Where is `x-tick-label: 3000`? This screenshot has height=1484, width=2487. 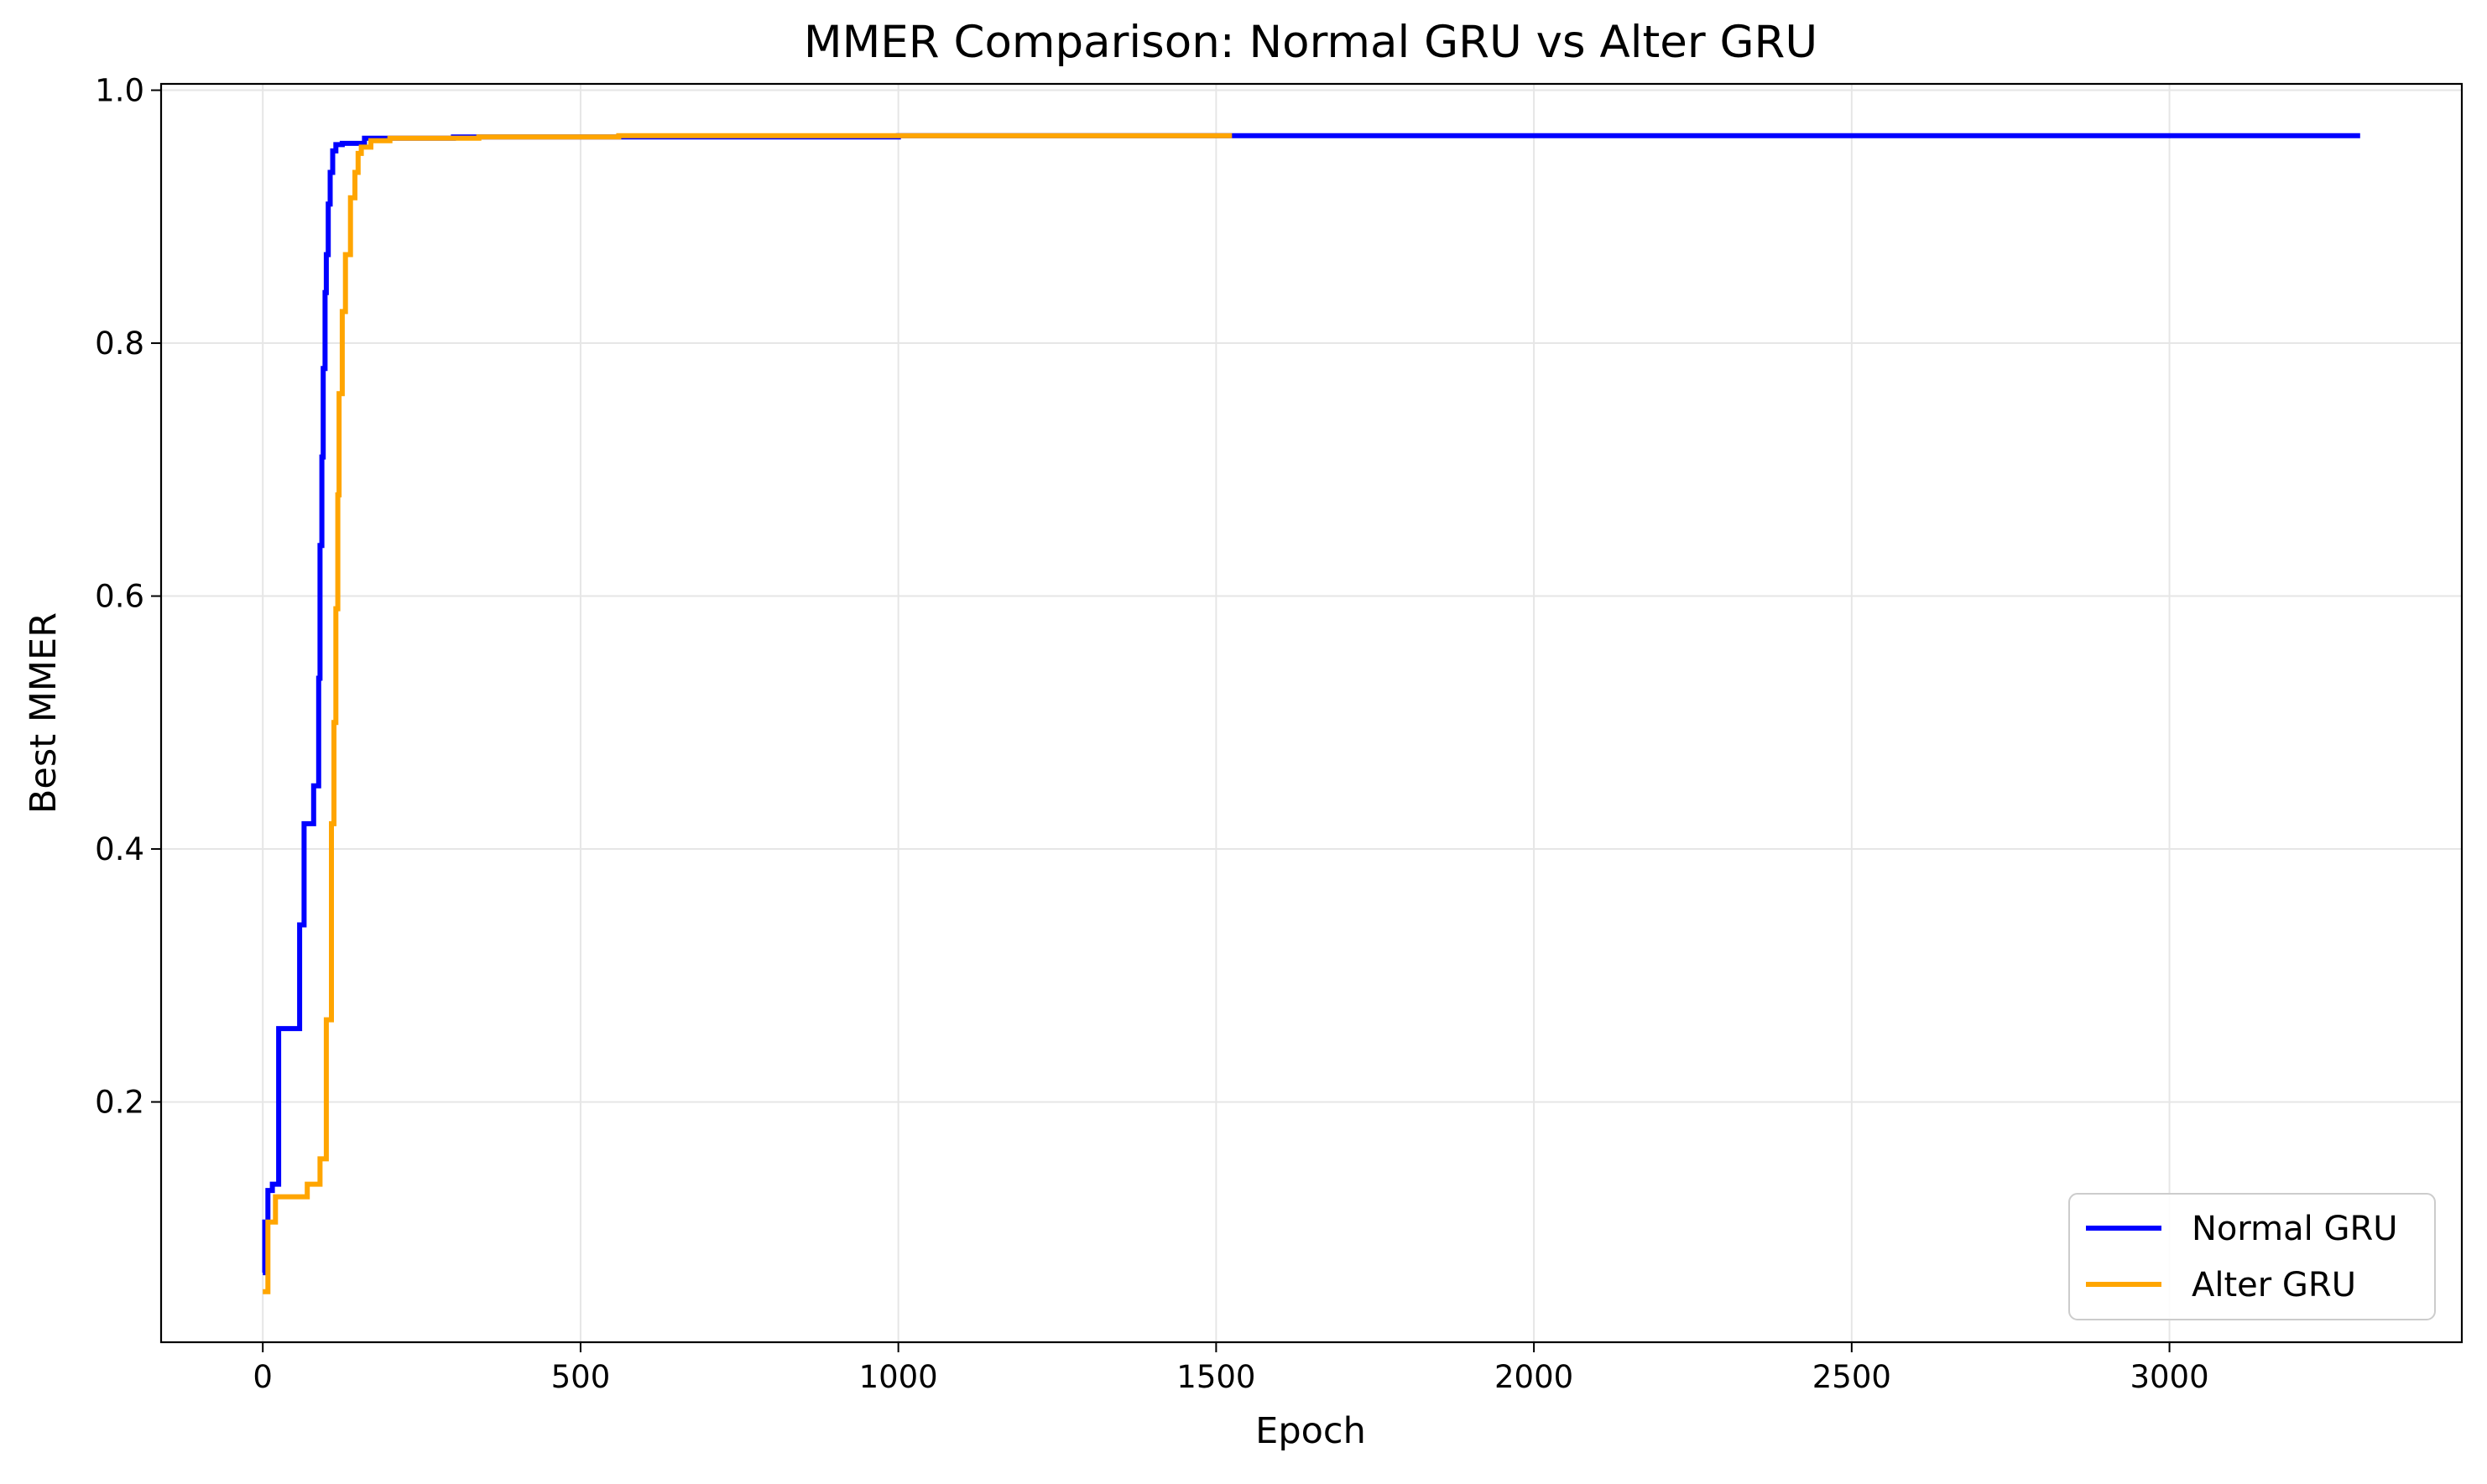
x-tick-label: 3000 is located at coordinates (2169, 1377).